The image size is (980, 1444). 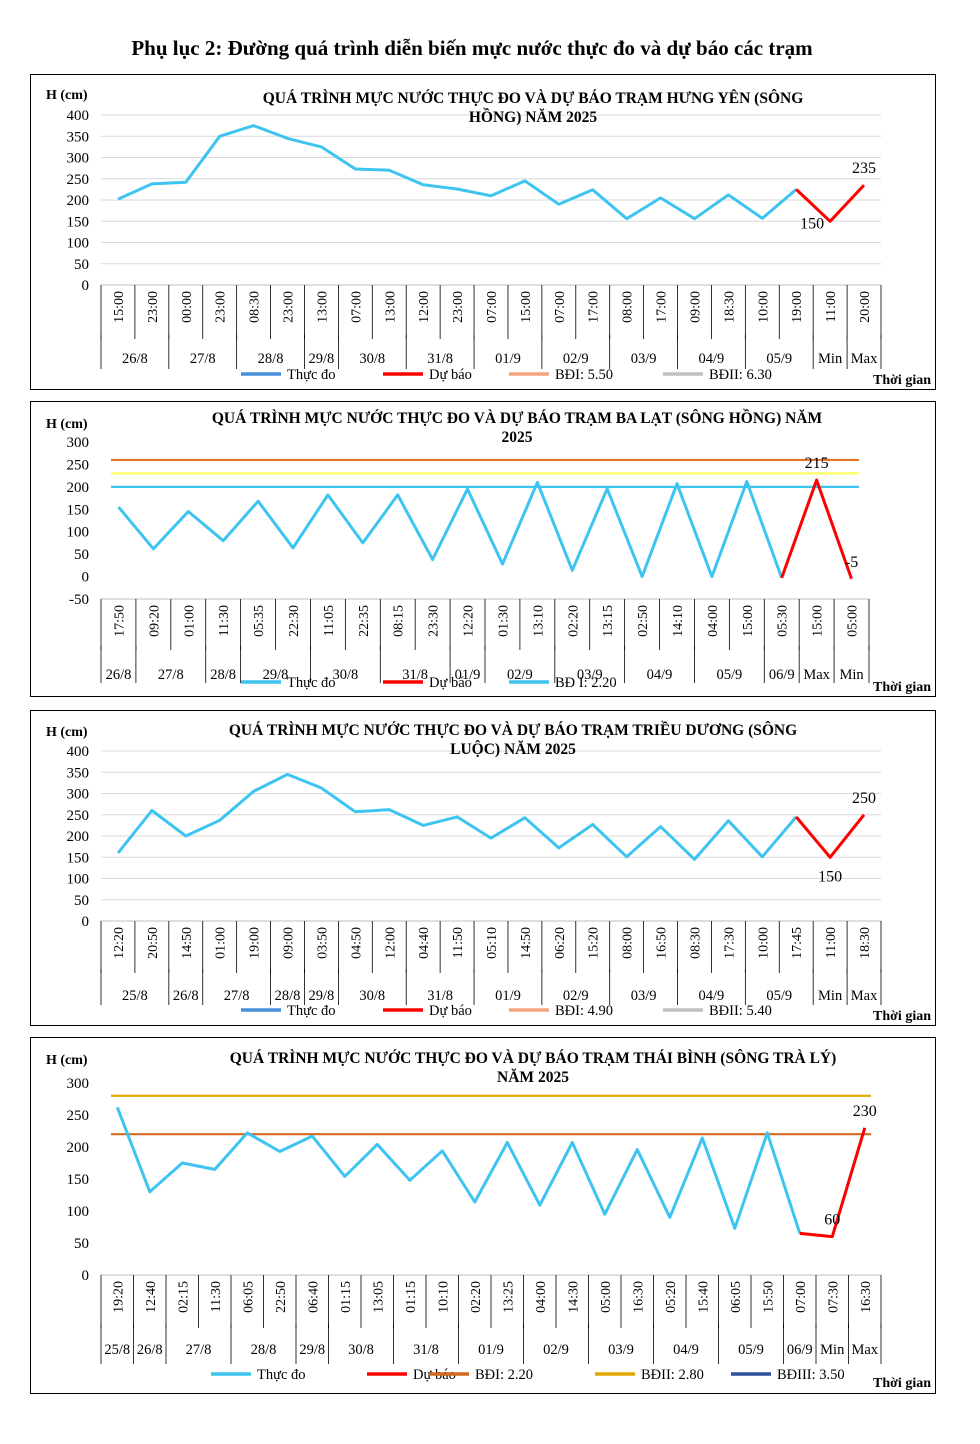 I want to click on y-tick-label: 400, so click(x=78, y=116).